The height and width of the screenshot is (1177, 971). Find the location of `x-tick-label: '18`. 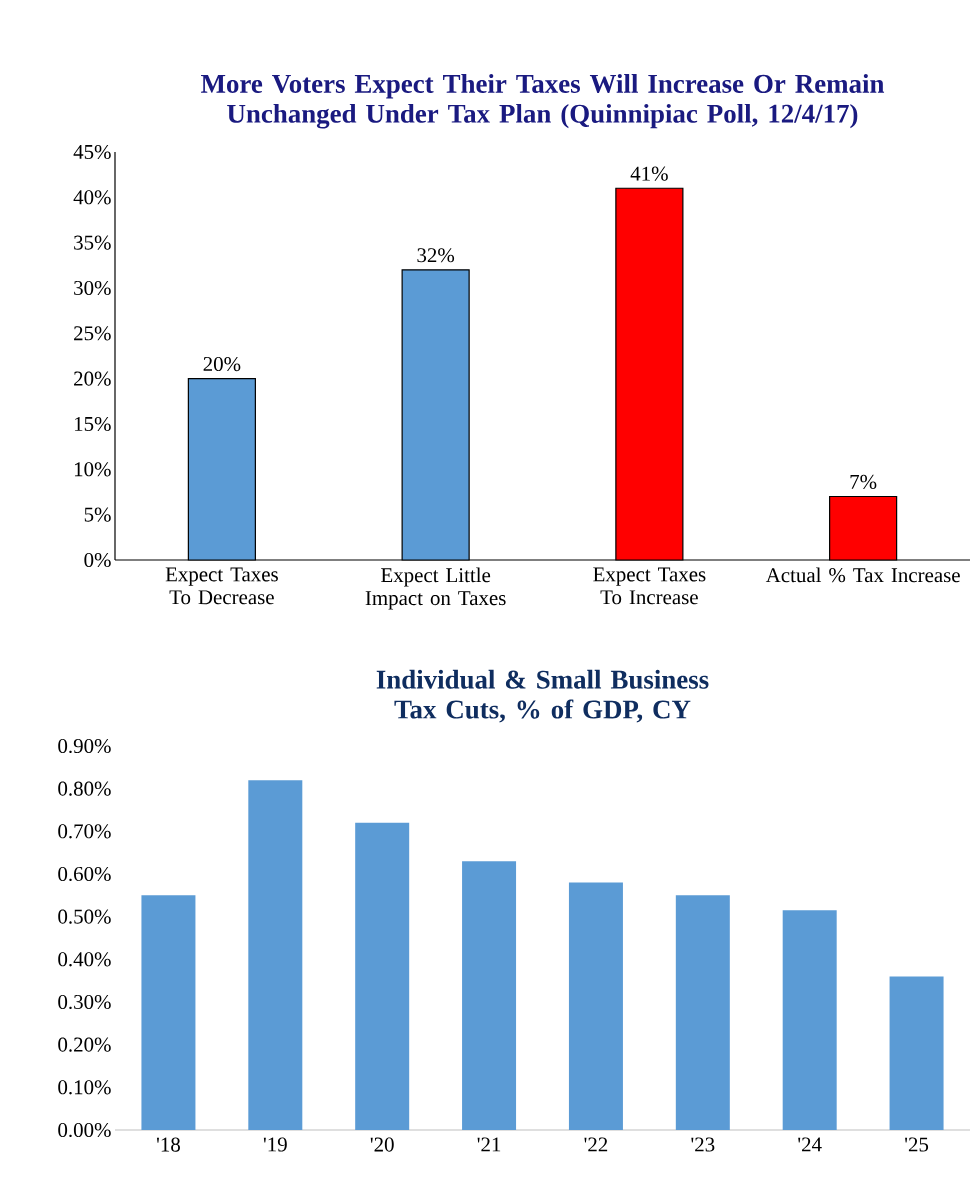

x-tick-label: '18 is located at coordinates (168, 1144).